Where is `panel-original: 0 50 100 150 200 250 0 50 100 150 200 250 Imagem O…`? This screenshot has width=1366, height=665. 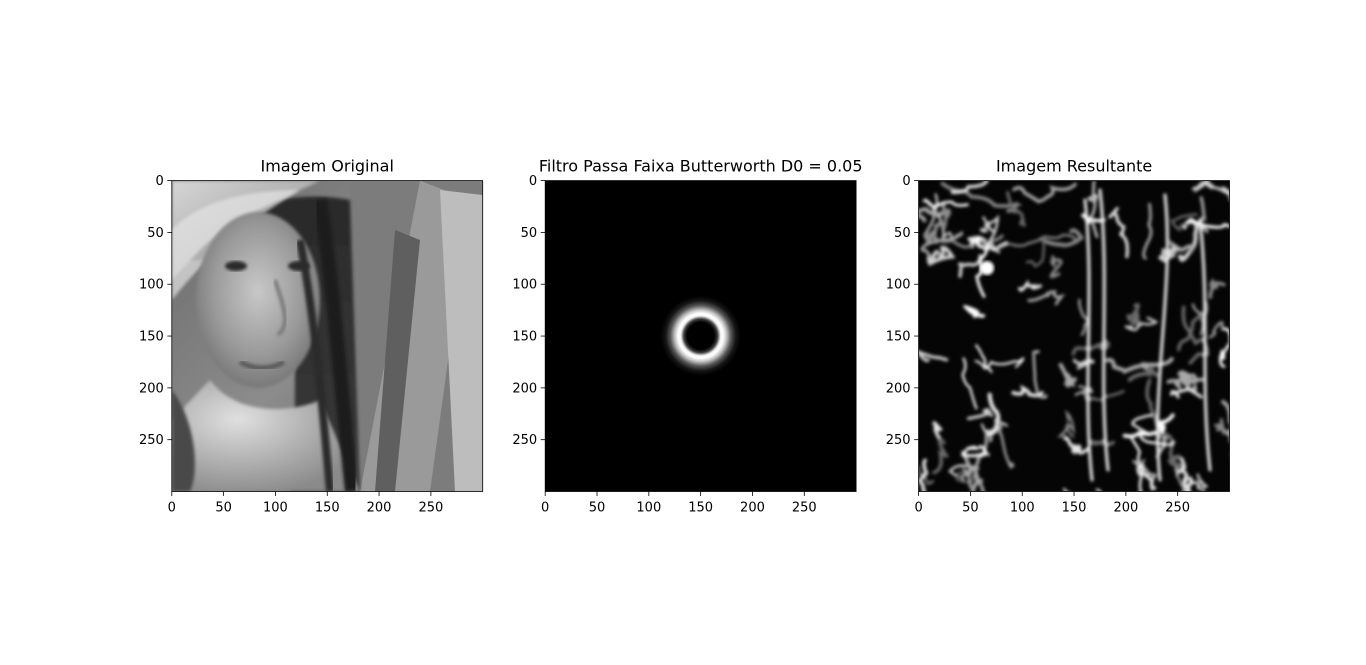 panel-original: 0 50 100 150 200 250 0 50 100 150 200 250 Imagem O… is located at coordinates (311, 336).